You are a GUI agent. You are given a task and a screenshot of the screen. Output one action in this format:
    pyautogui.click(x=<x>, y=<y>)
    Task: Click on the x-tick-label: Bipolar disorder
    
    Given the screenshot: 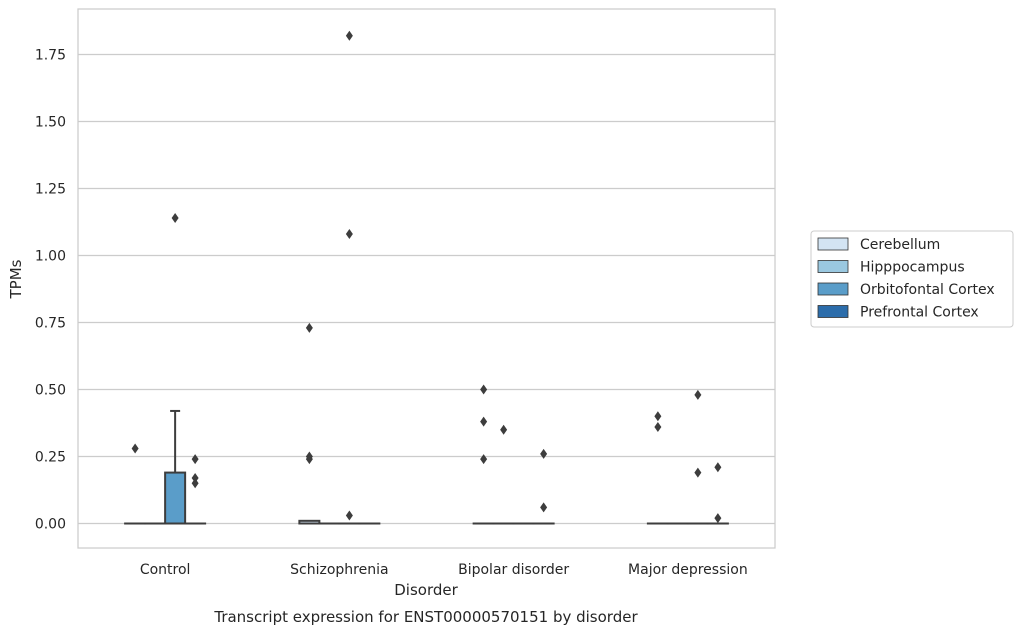 What is the action you would take?
    pyautogui.click(x=513, y=570)
    